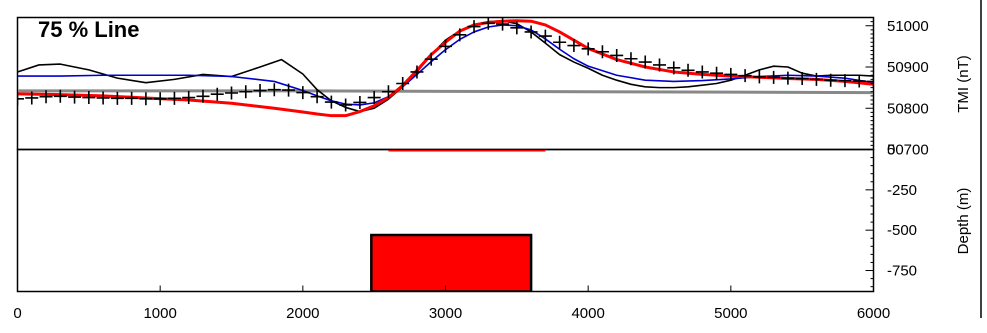 The image size is (987, 333). I want to click on x-tick-label: 0, so click(17, 313).